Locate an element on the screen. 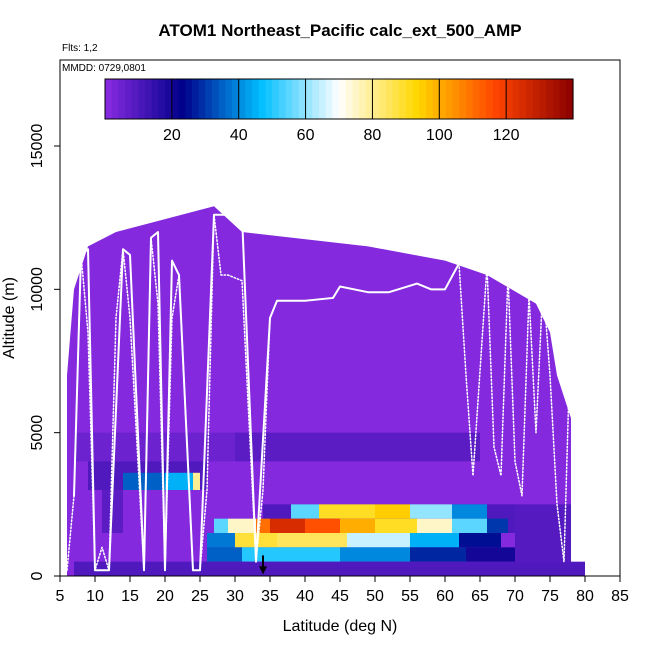 This screenshot has width=650, height=650. dates-label: MMDD: 0729,0801 is located at coordinates (104, 68).